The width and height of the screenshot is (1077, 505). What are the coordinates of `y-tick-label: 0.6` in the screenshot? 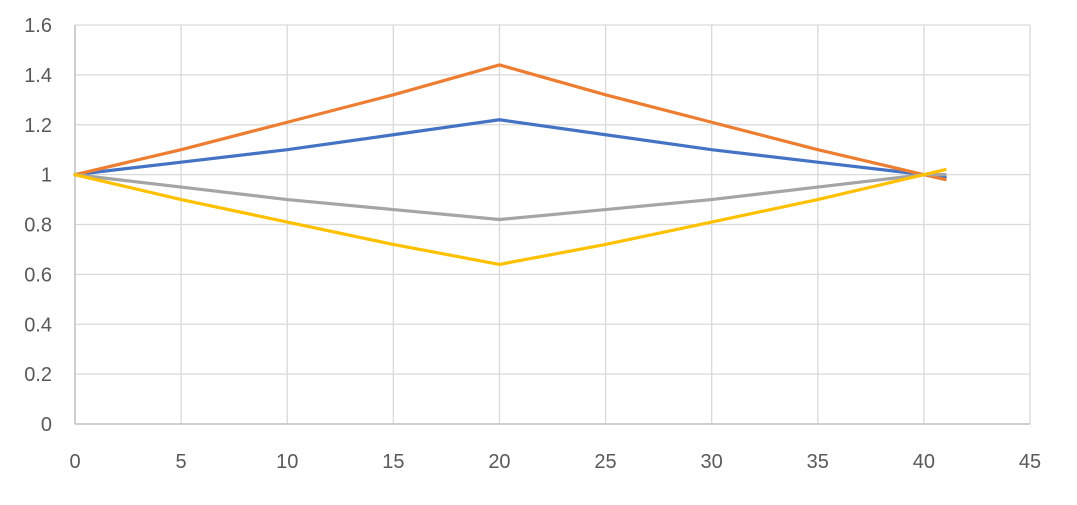 It's located at (38, 275).